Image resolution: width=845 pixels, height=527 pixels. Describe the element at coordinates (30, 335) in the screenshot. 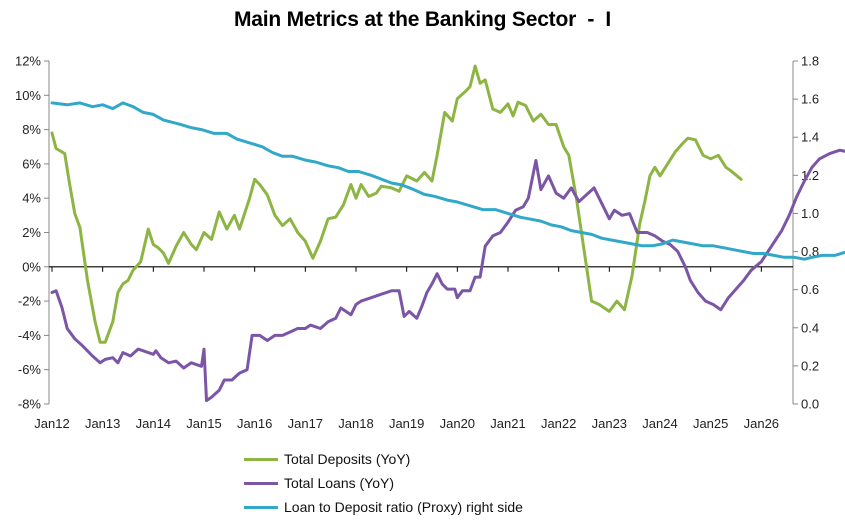

I see `left-tick-label: -4%` at that location.